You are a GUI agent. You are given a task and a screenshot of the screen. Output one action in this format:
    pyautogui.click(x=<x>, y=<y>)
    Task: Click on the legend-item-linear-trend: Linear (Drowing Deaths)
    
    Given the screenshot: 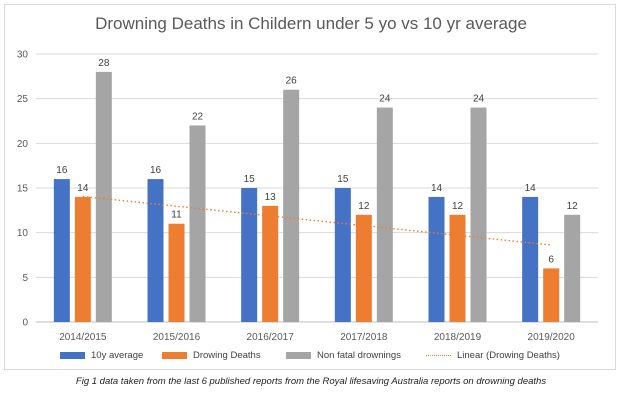 What is the action you would take?
    pyautogui.click(x=493, y=355)
    